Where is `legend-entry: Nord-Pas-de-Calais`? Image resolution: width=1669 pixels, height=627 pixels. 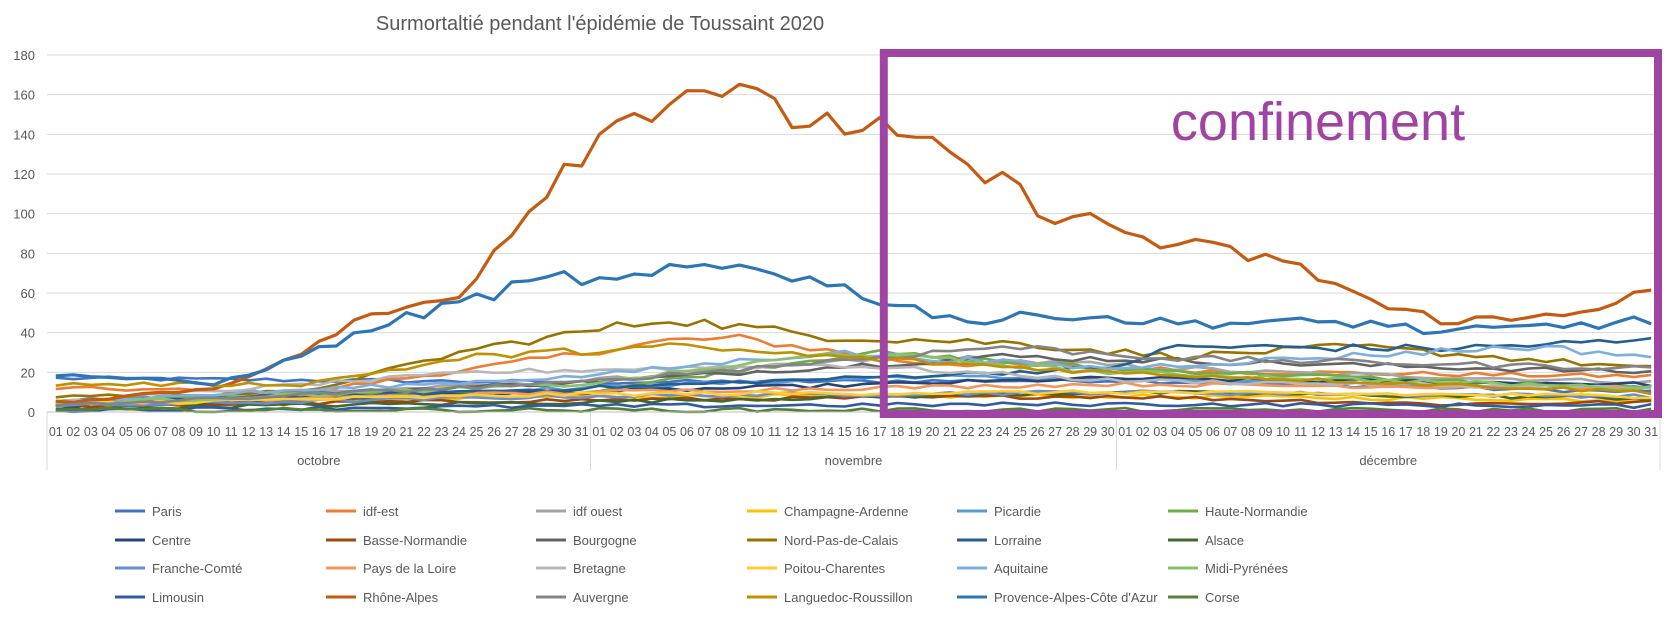 legend-entry: Nord-Pas-de-Calais is located at coordinates (841, 540).